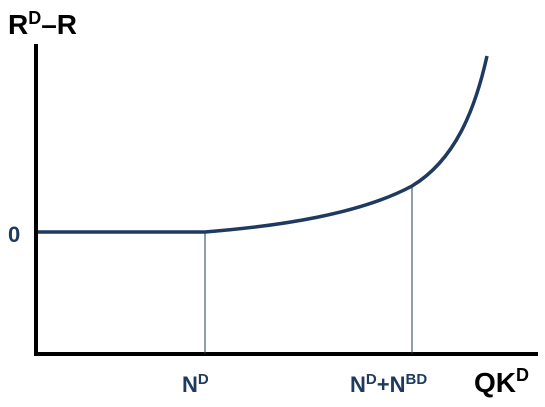 Image resolution: width=545 pixels, height=407 pixels. I want to click on zero-label: 0, so click(14, 234).